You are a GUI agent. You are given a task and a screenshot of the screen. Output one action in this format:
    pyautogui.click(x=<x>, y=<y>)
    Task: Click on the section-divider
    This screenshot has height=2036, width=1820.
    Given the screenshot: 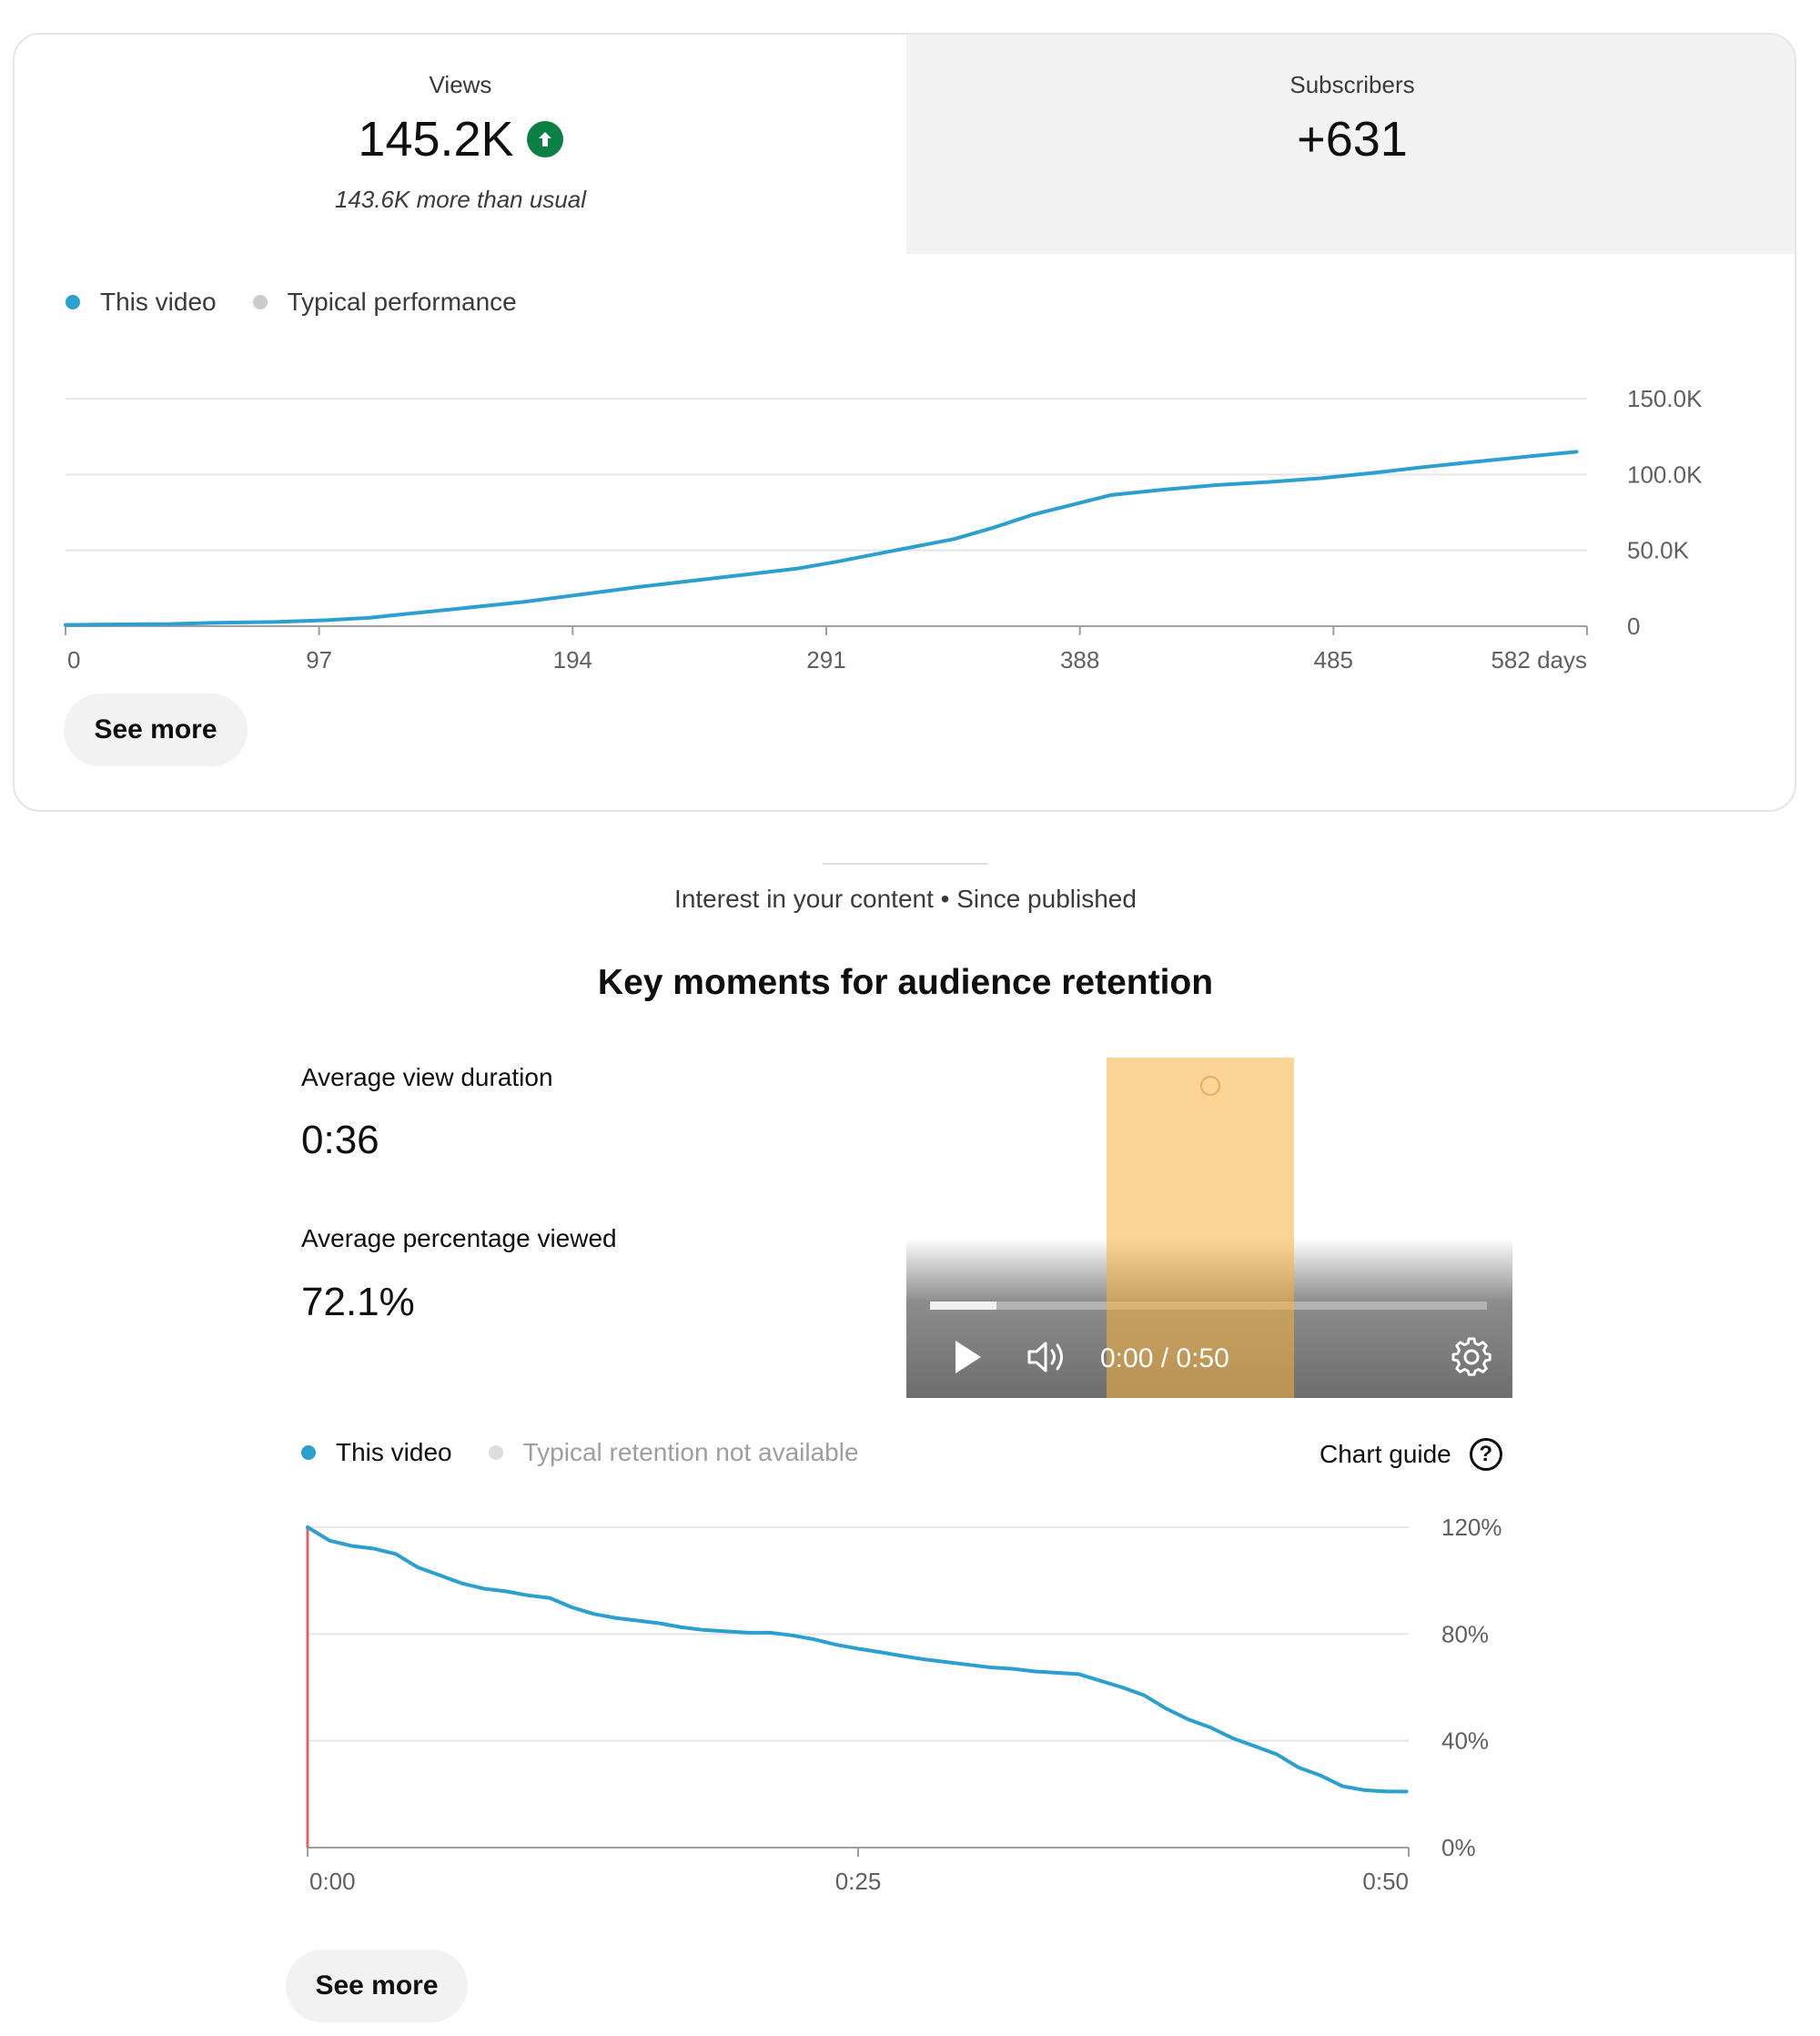 What is the action you would take?
    pyautogui.click(x=906, y=864)
    